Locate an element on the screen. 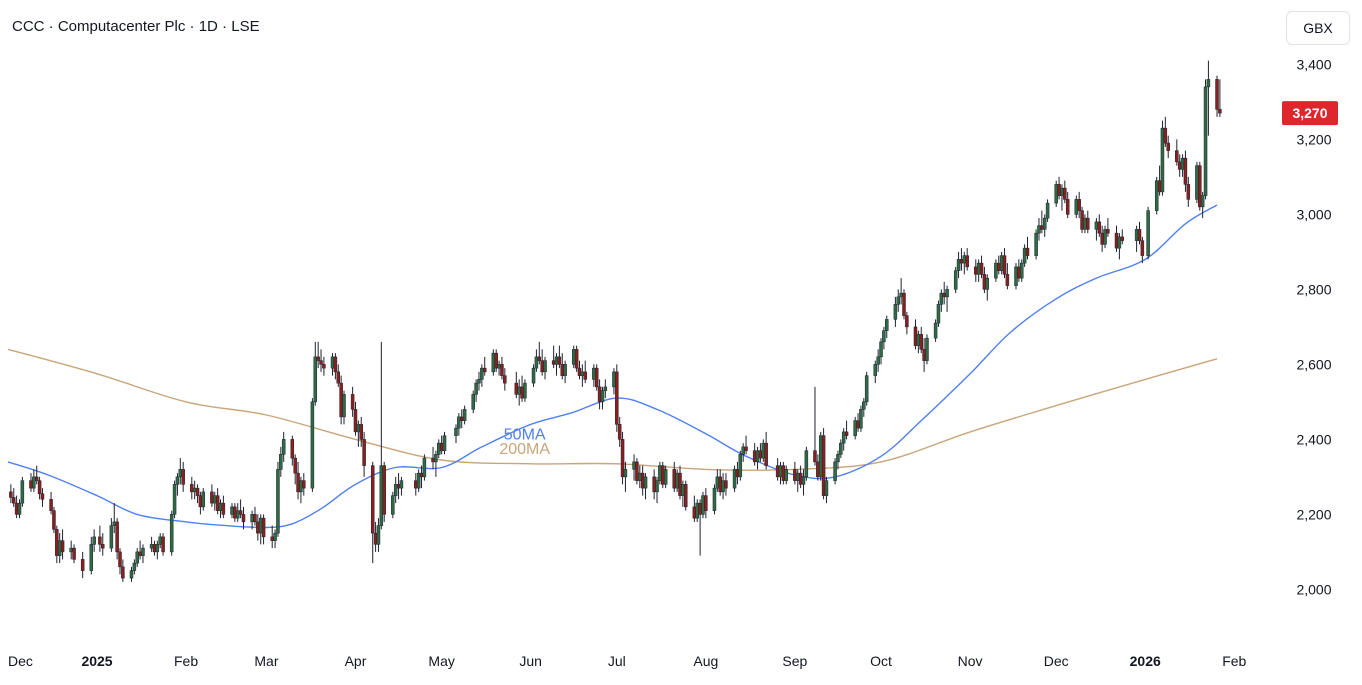 The image size is (1362, 685). y-tick-label: 3,200 is located at coordinates (1313, 139).